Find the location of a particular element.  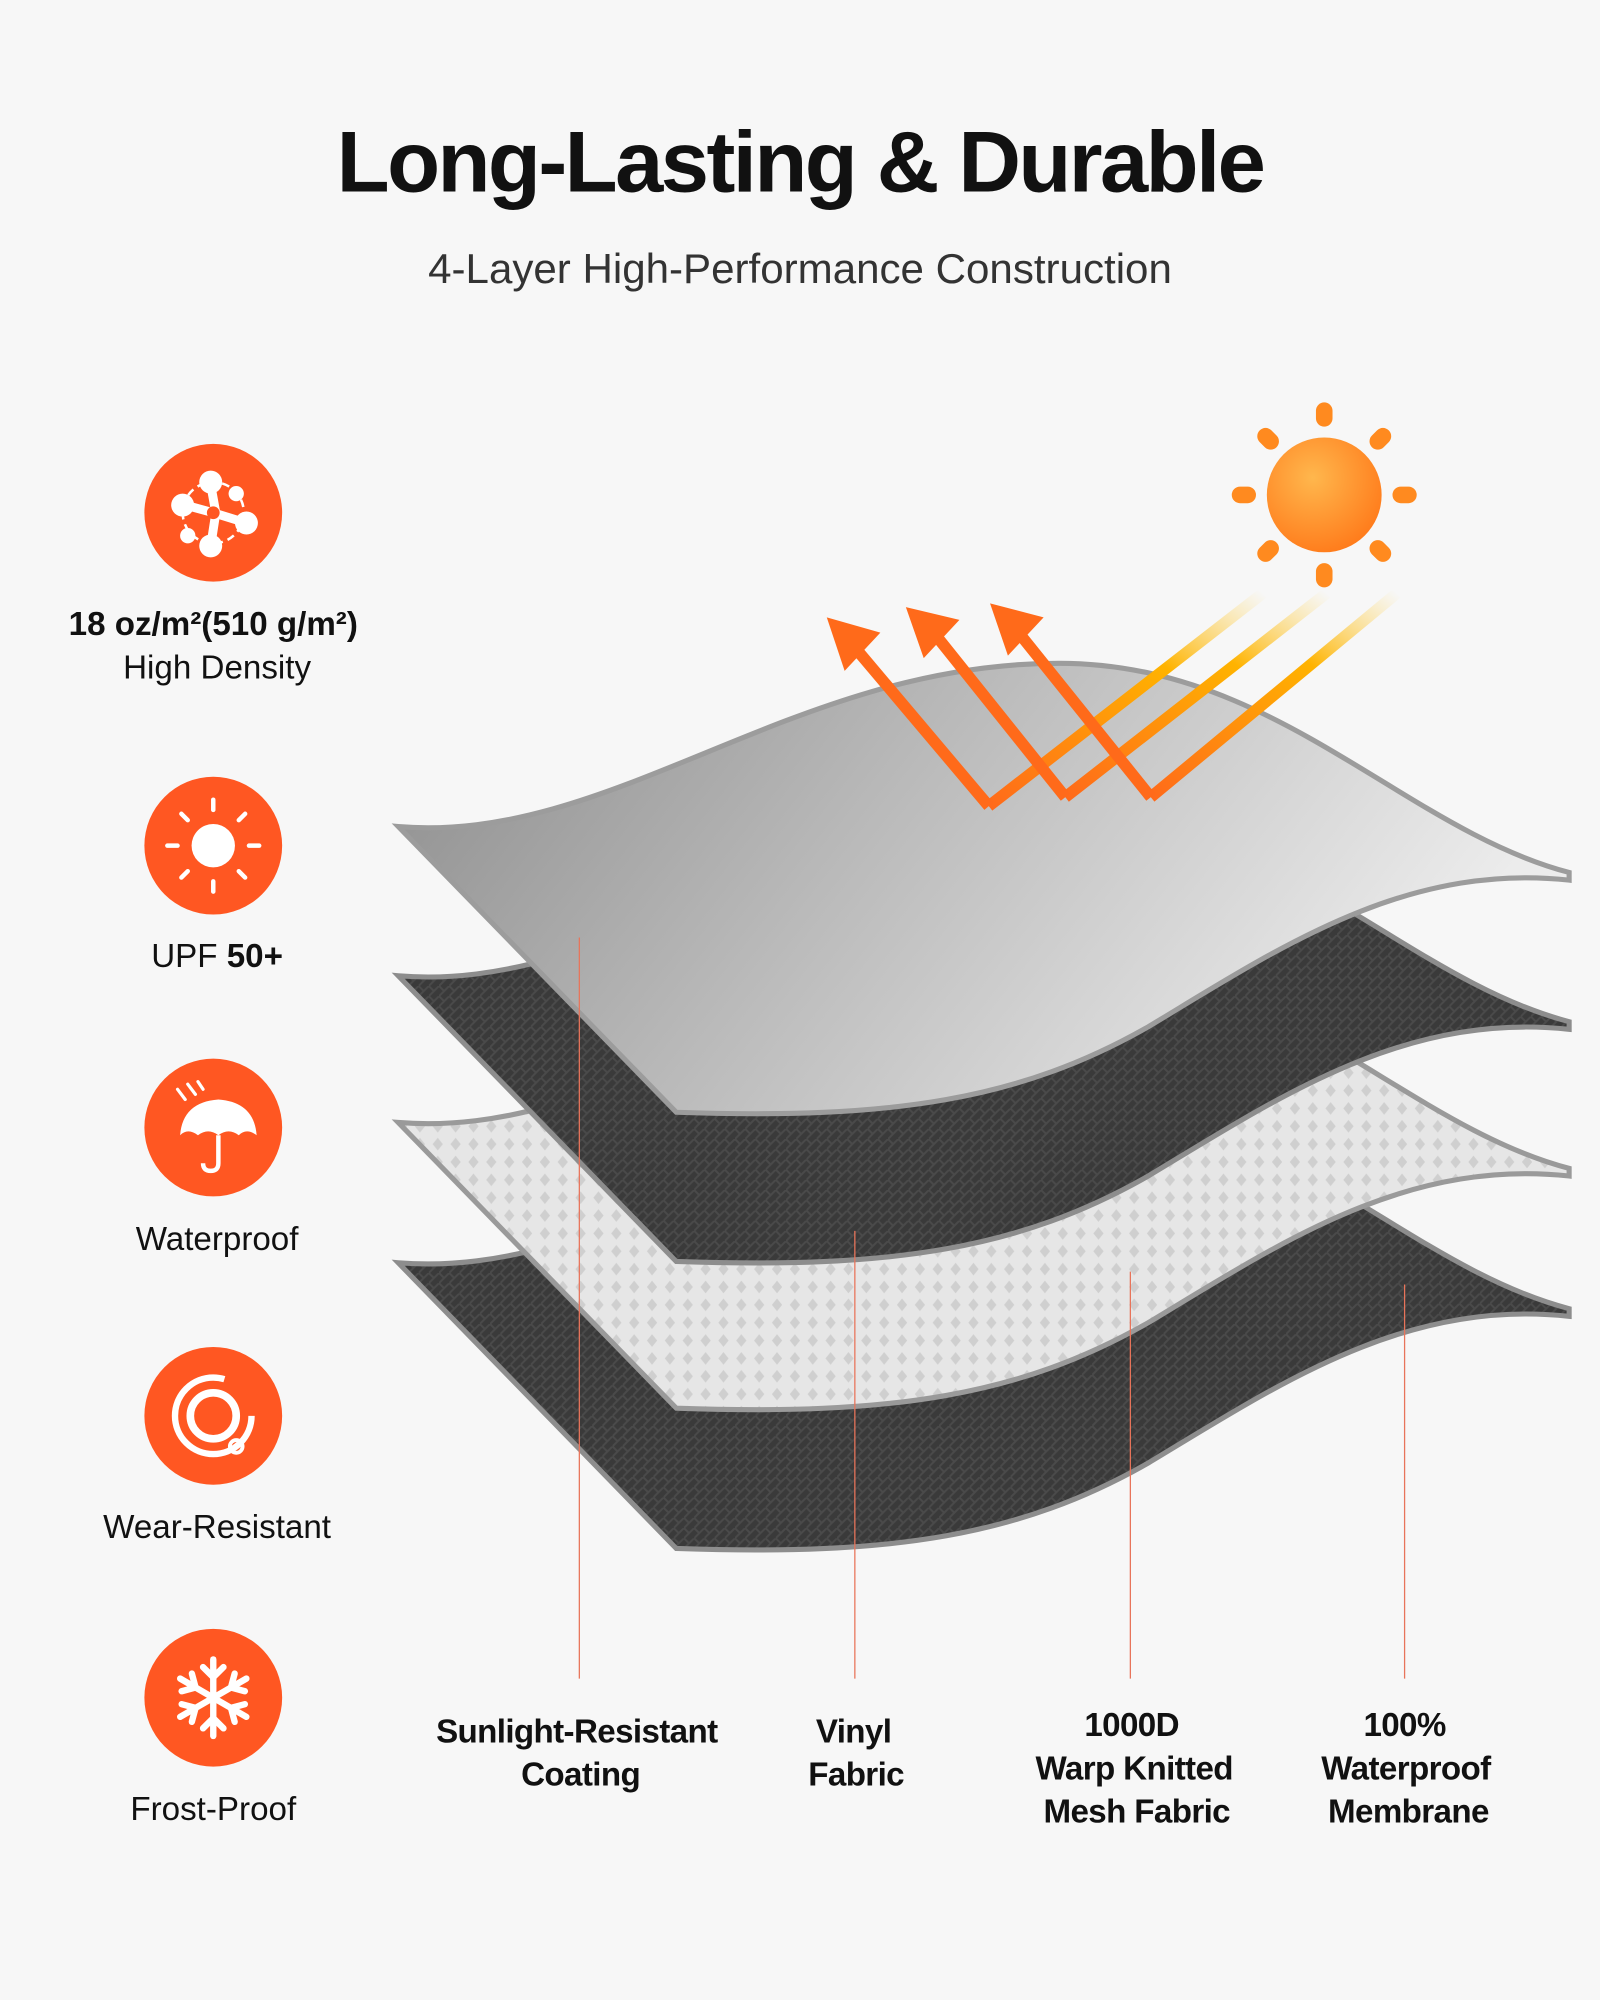

wear-ring-icon is located at coordinates (213, 1415).